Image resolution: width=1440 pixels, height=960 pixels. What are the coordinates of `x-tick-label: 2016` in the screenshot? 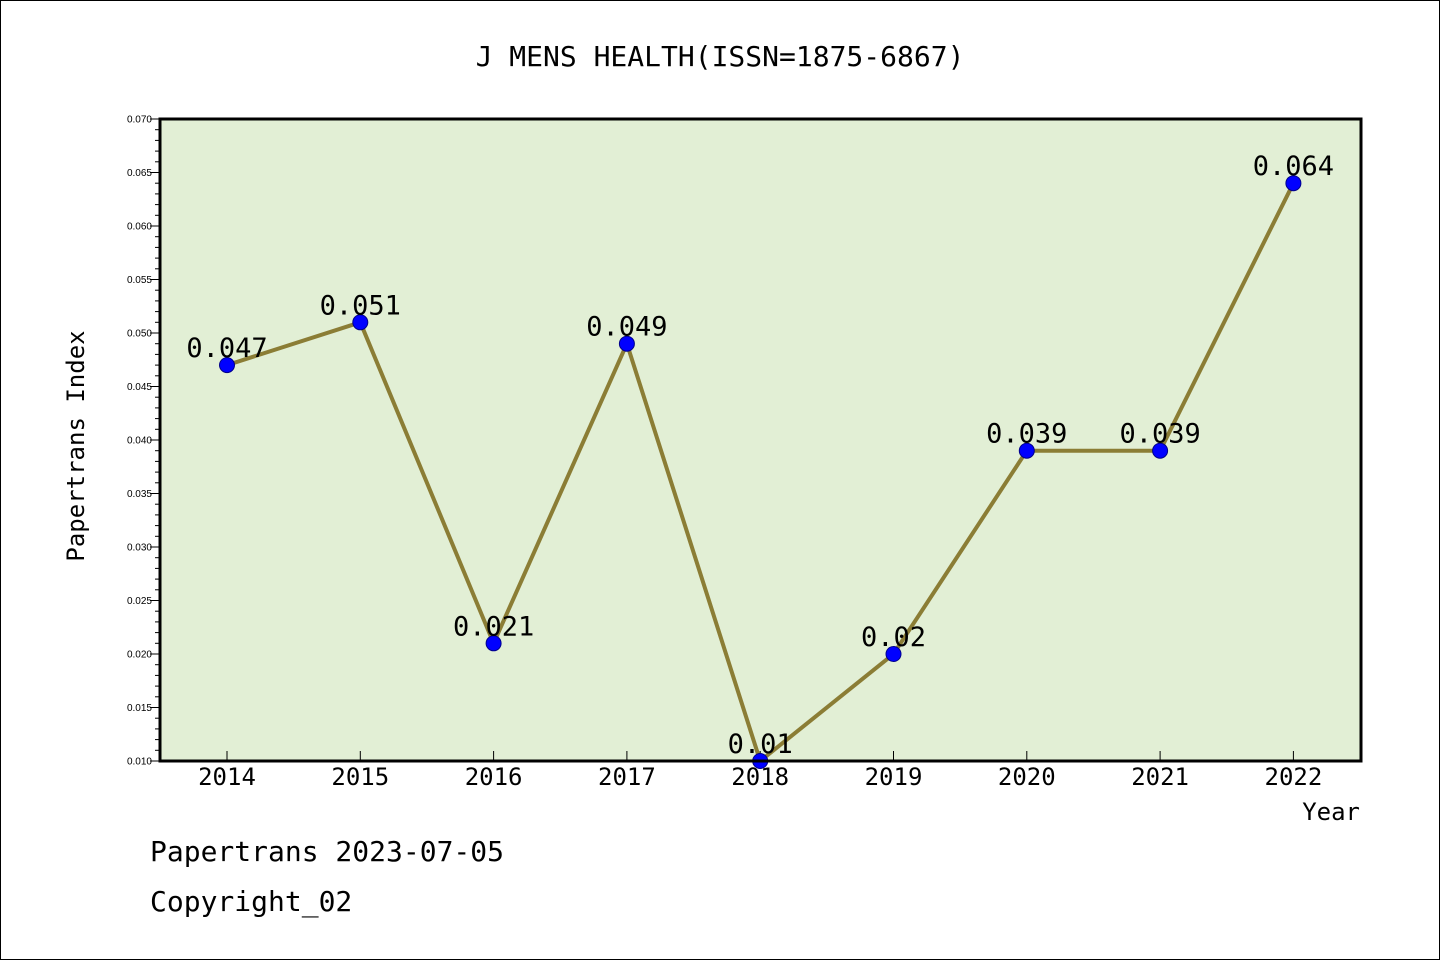 It's located at (494, 777).